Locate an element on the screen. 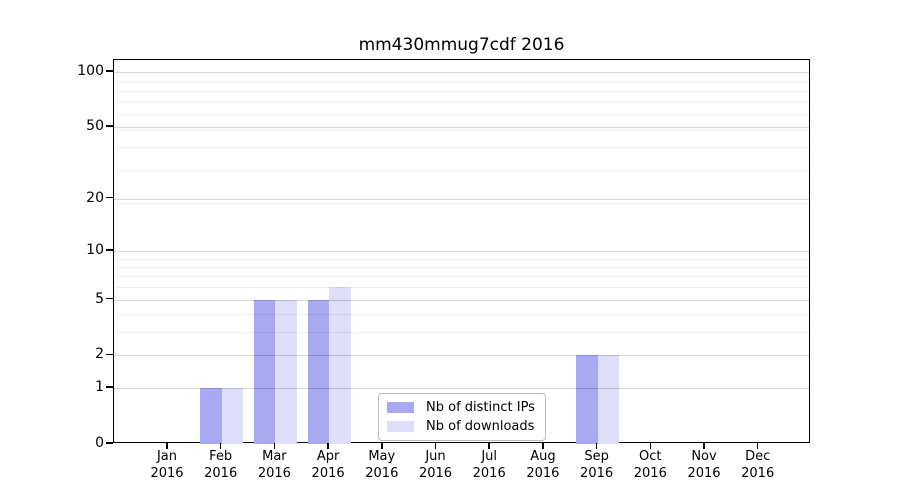  x-tick-label: Feb 2016 is located at coordinates (221, 465).